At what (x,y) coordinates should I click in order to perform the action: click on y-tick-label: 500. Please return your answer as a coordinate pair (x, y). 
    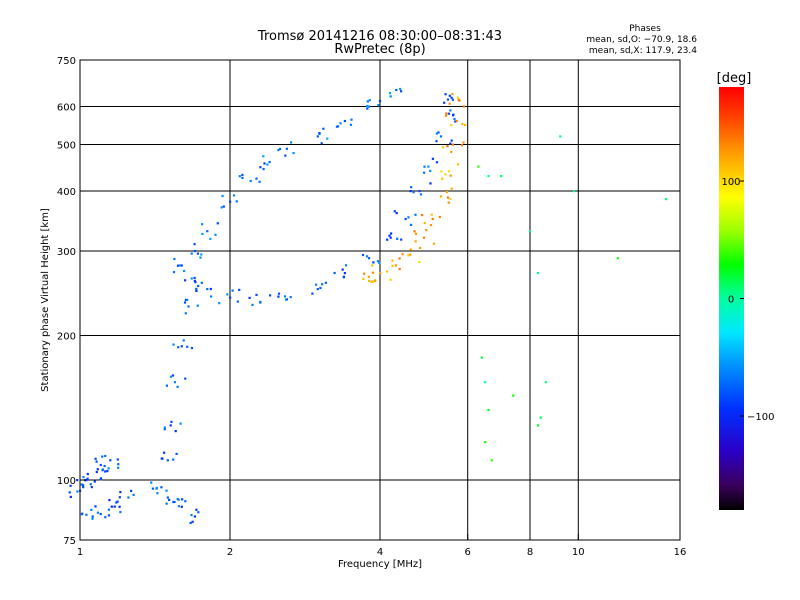
    Looking at the image, I should click on (66, 146).